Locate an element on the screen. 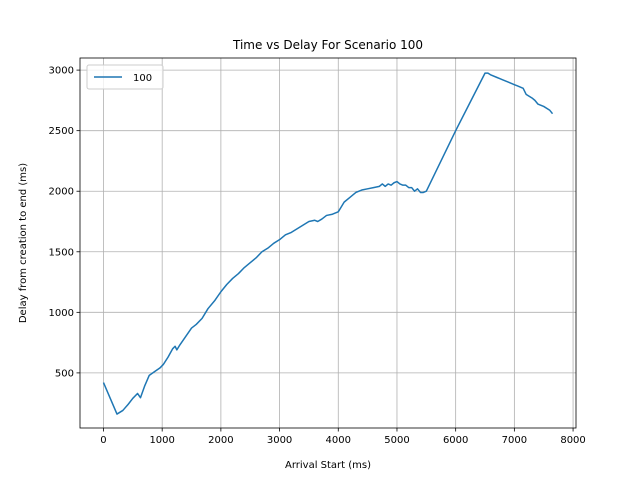 The width and height of the screenshot is (640, 480). x-tick-label: 0 is located at coordinates (103, 440).